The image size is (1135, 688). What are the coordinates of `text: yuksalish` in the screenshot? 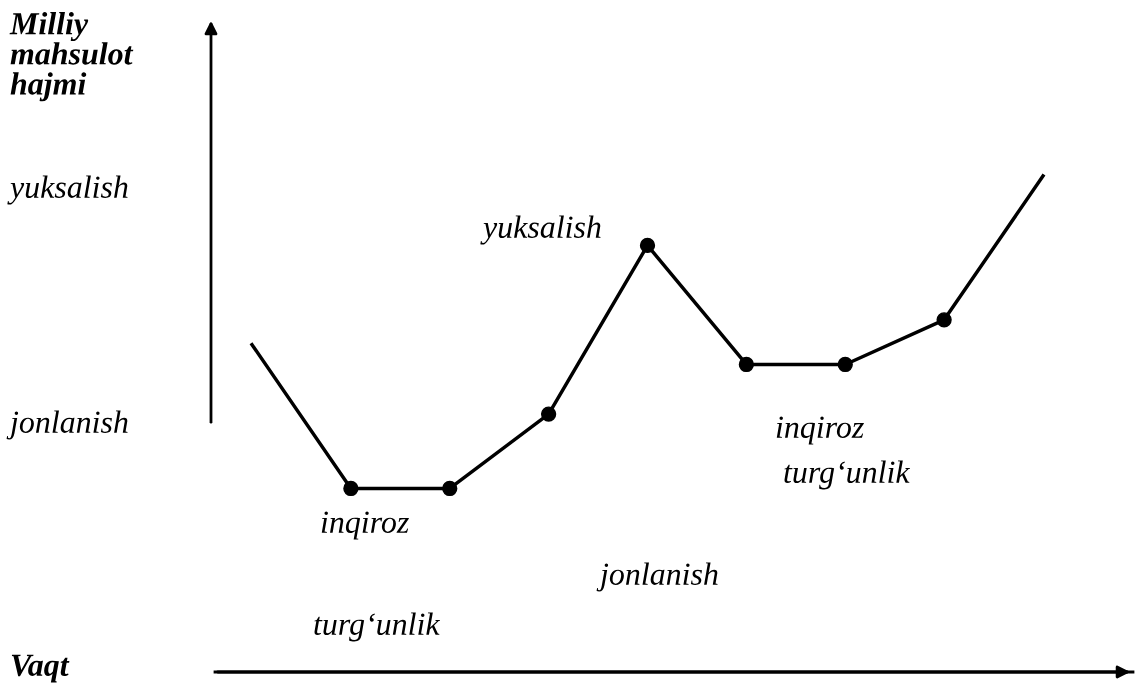 It's located at (67, 190).